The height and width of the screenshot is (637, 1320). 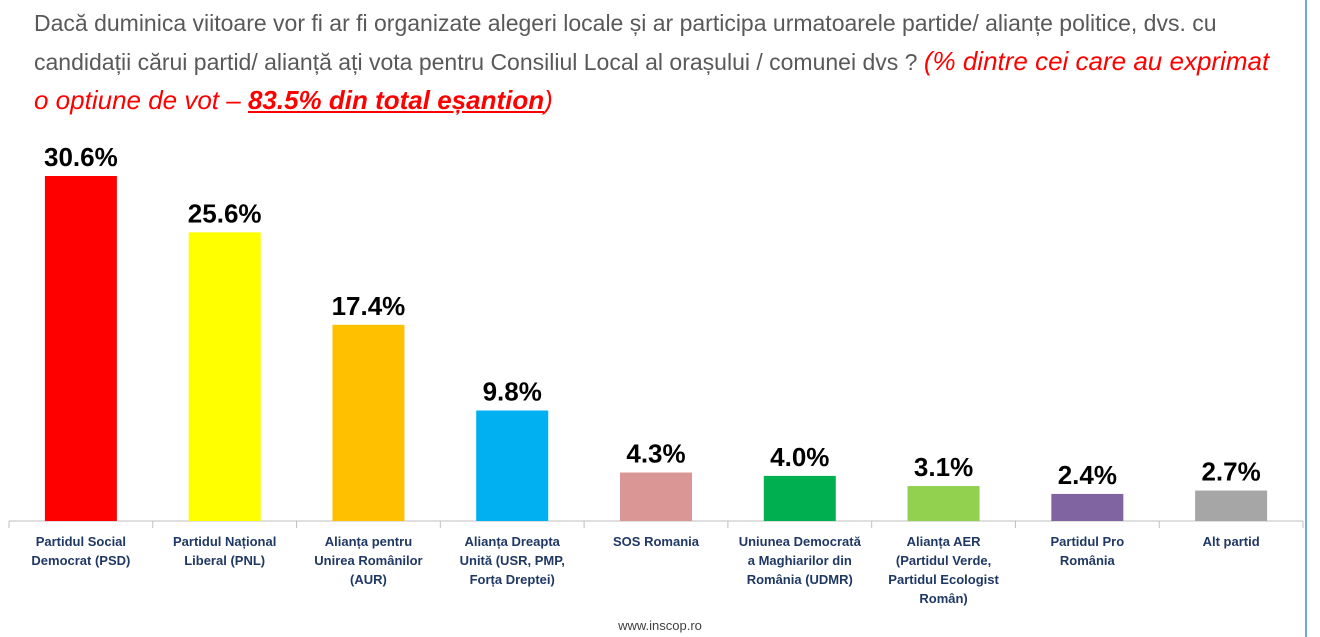 What do you see at coordinates (1306, 318) in the screenshot?
I see `slide-border-line` at bounding box center [1306, 318].